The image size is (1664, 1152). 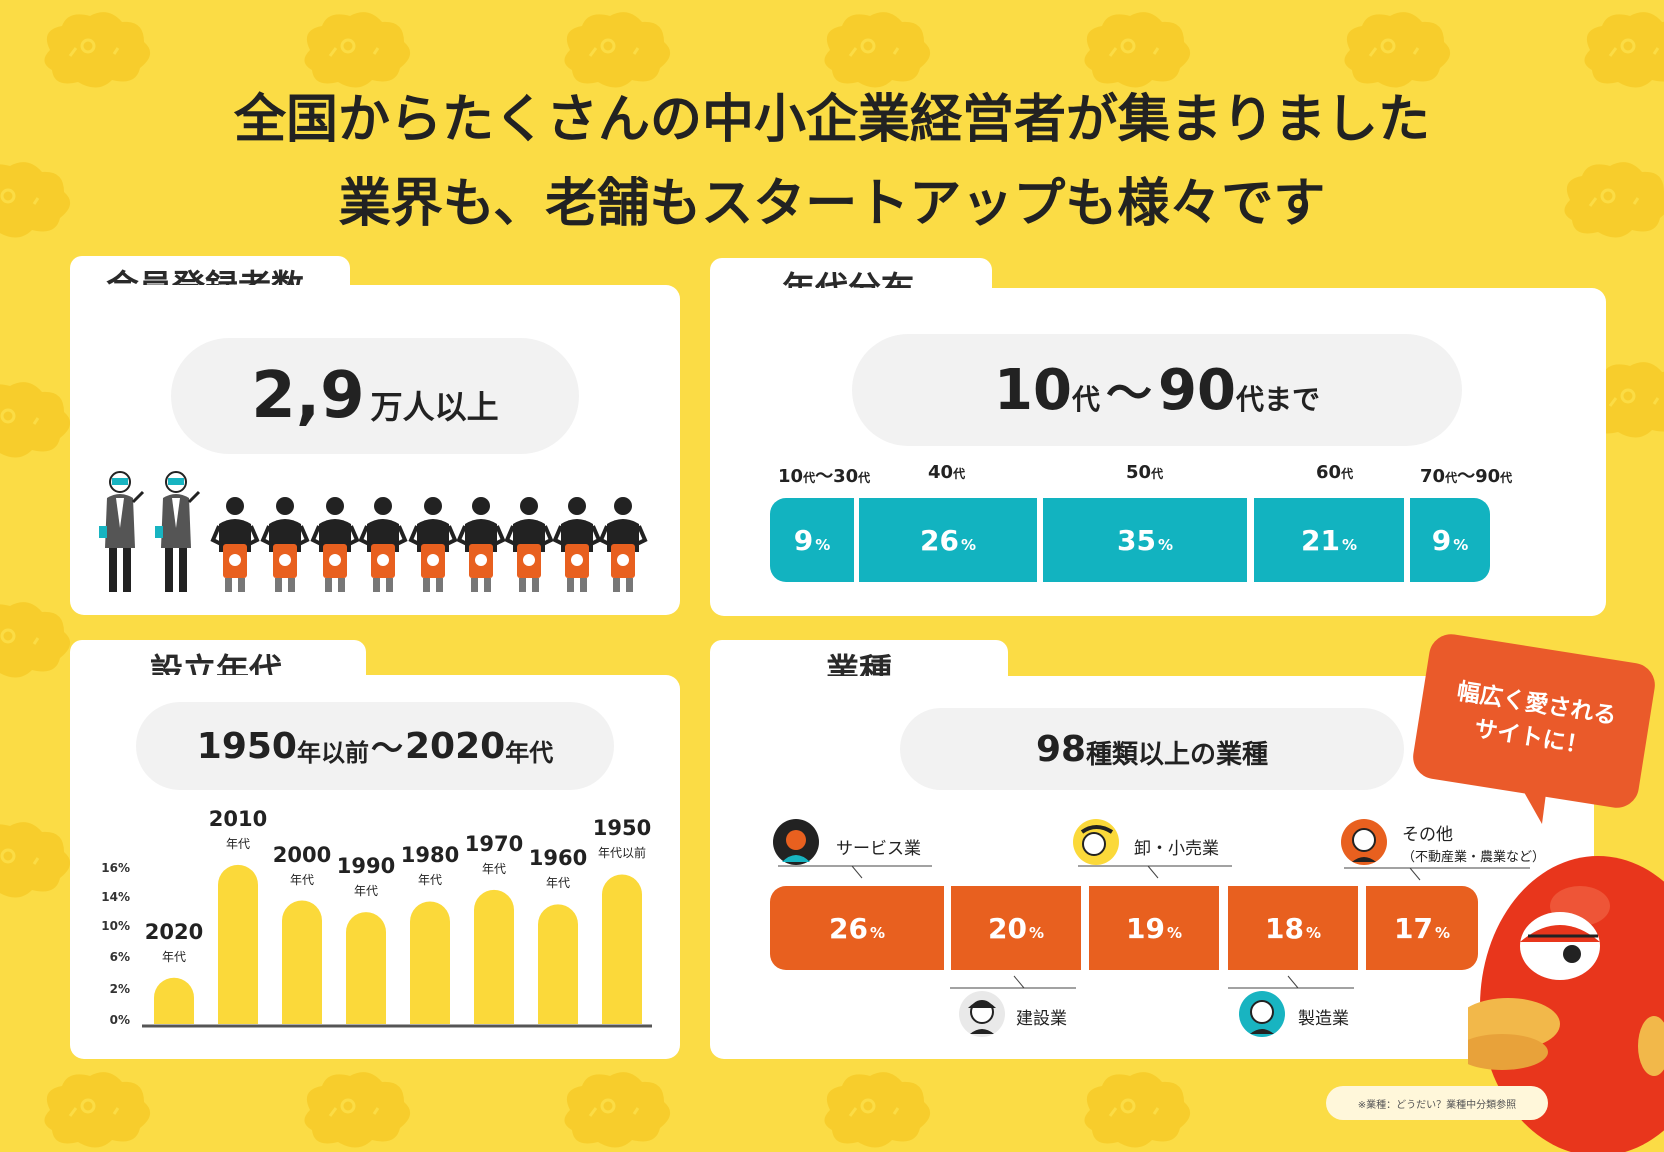 I want to click on manufacturing-person-icon, so click(x=1262, y=1014).